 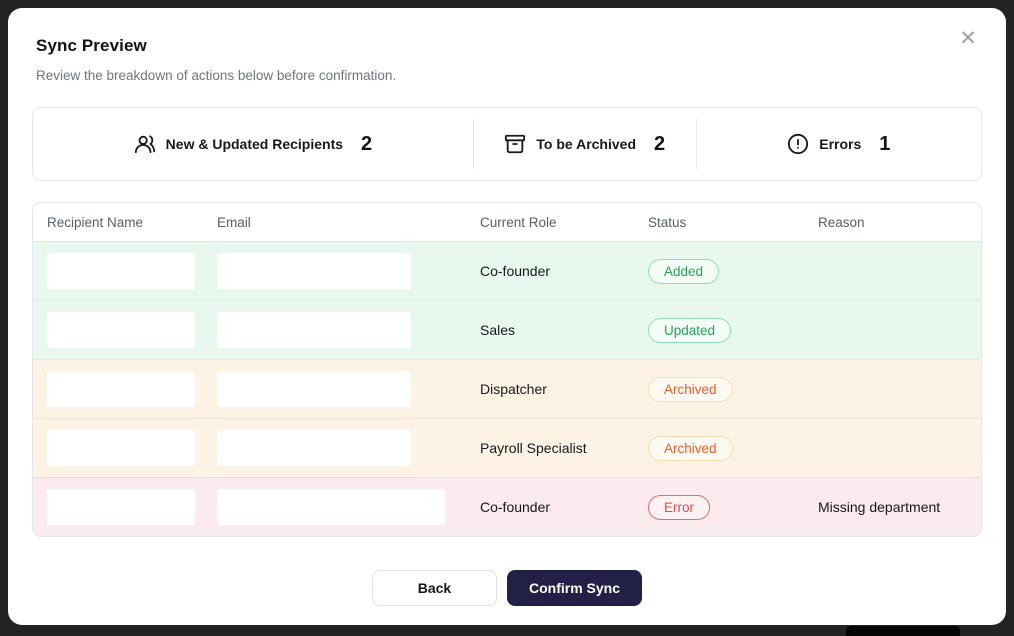 What do you see at coordinates (903, 631) in the screenshot?
I see `background-element` at bounding box center [903, 631].